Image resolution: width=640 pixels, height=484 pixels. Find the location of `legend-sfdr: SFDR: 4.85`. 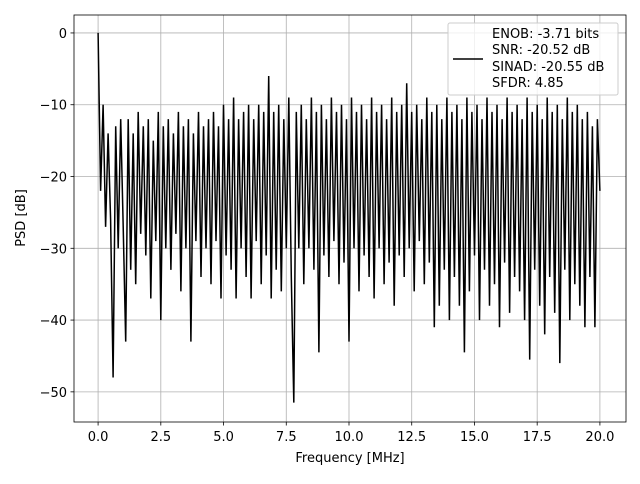

legend-sfdr: SFDR: 4.85 is located at coordinates (528, 83).